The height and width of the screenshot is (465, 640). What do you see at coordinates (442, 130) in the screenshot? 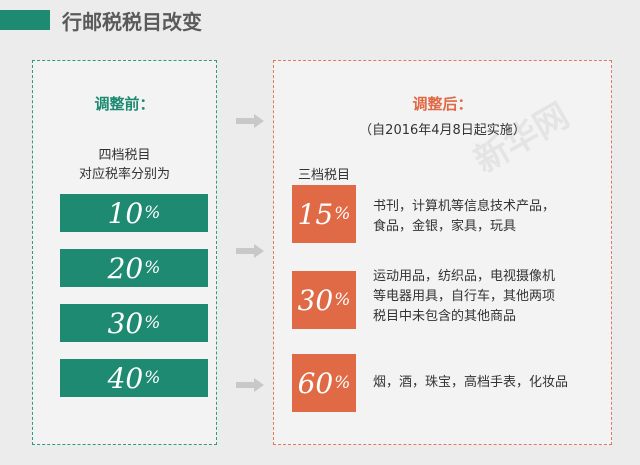
I see `effective-date-note: （自2016年4月8日起实施）` at bounding box center [442, 130].